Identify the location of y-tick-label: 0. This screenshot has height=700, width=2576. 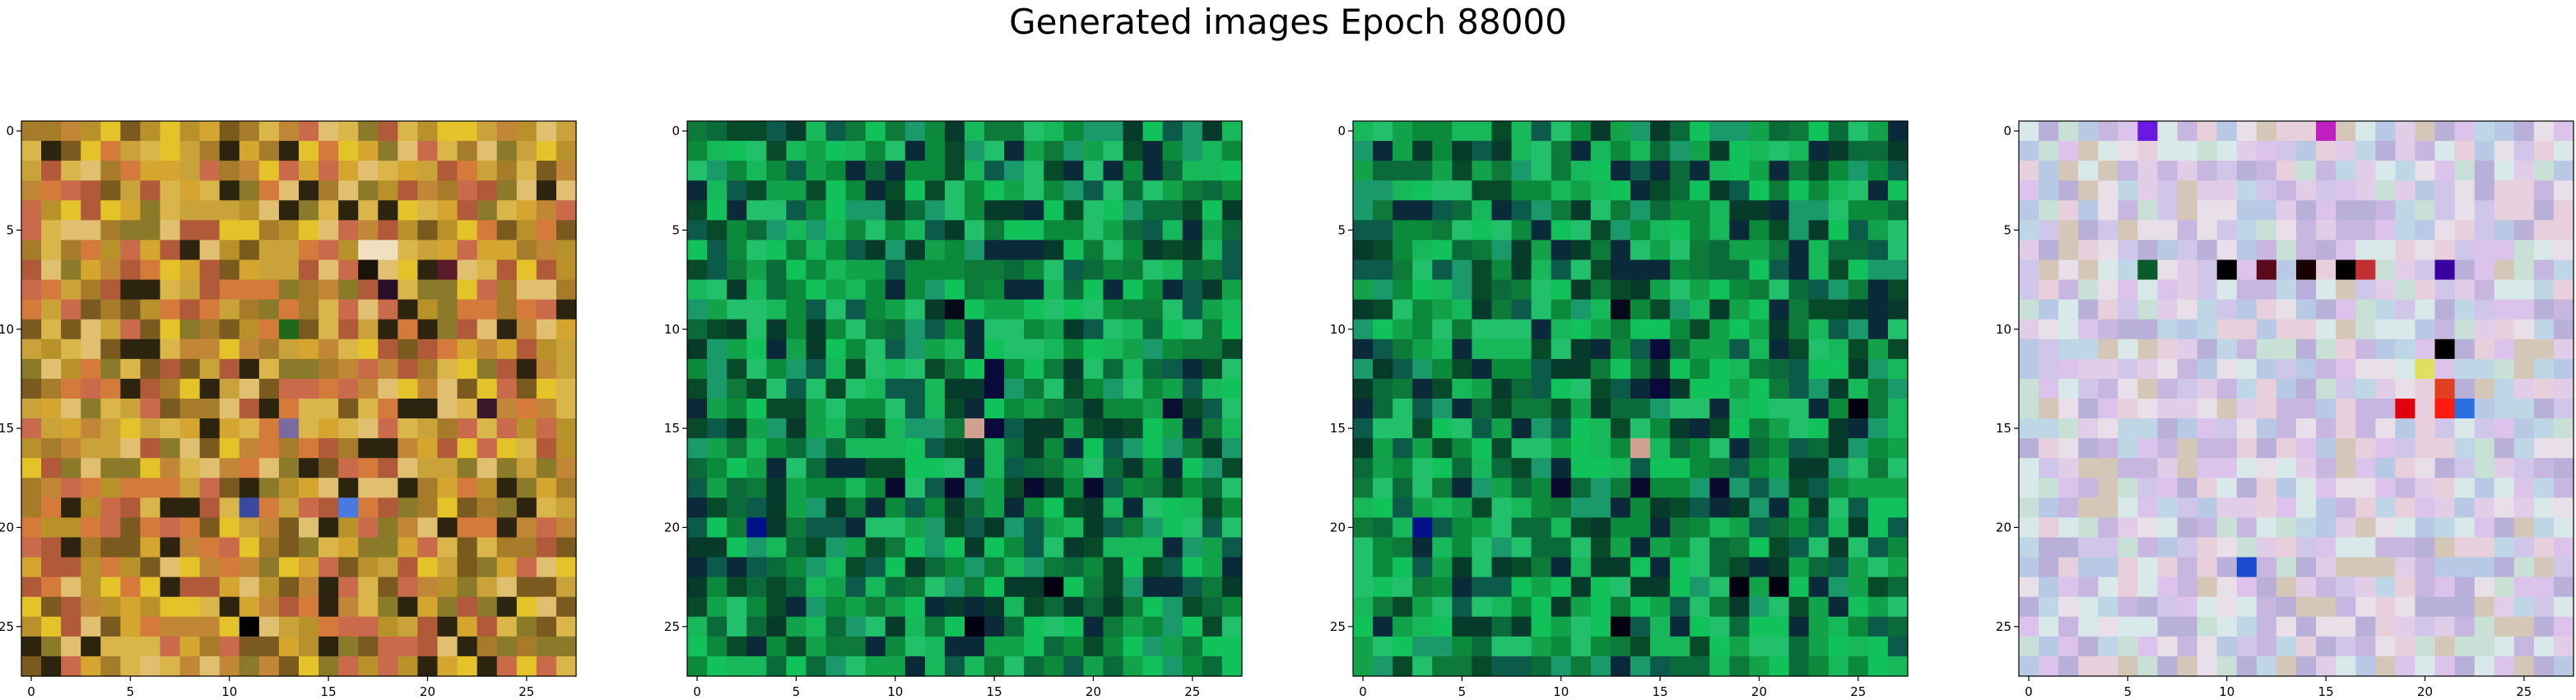
(10, 131).